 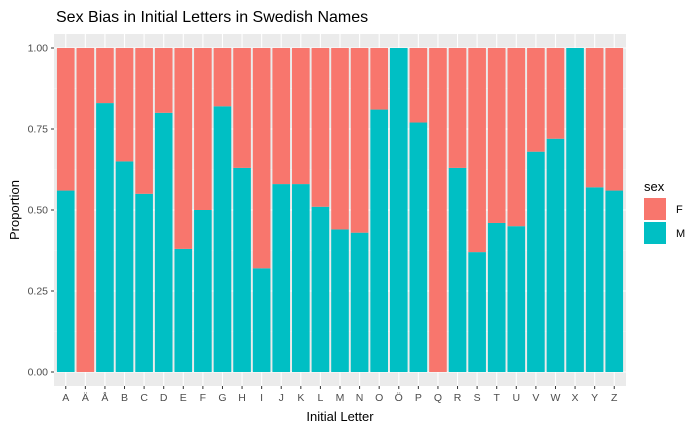 What do you see at coordinates (575, 398) in the screenshot?
I see `x-tick-label: X` at bounding box center [575, 398].